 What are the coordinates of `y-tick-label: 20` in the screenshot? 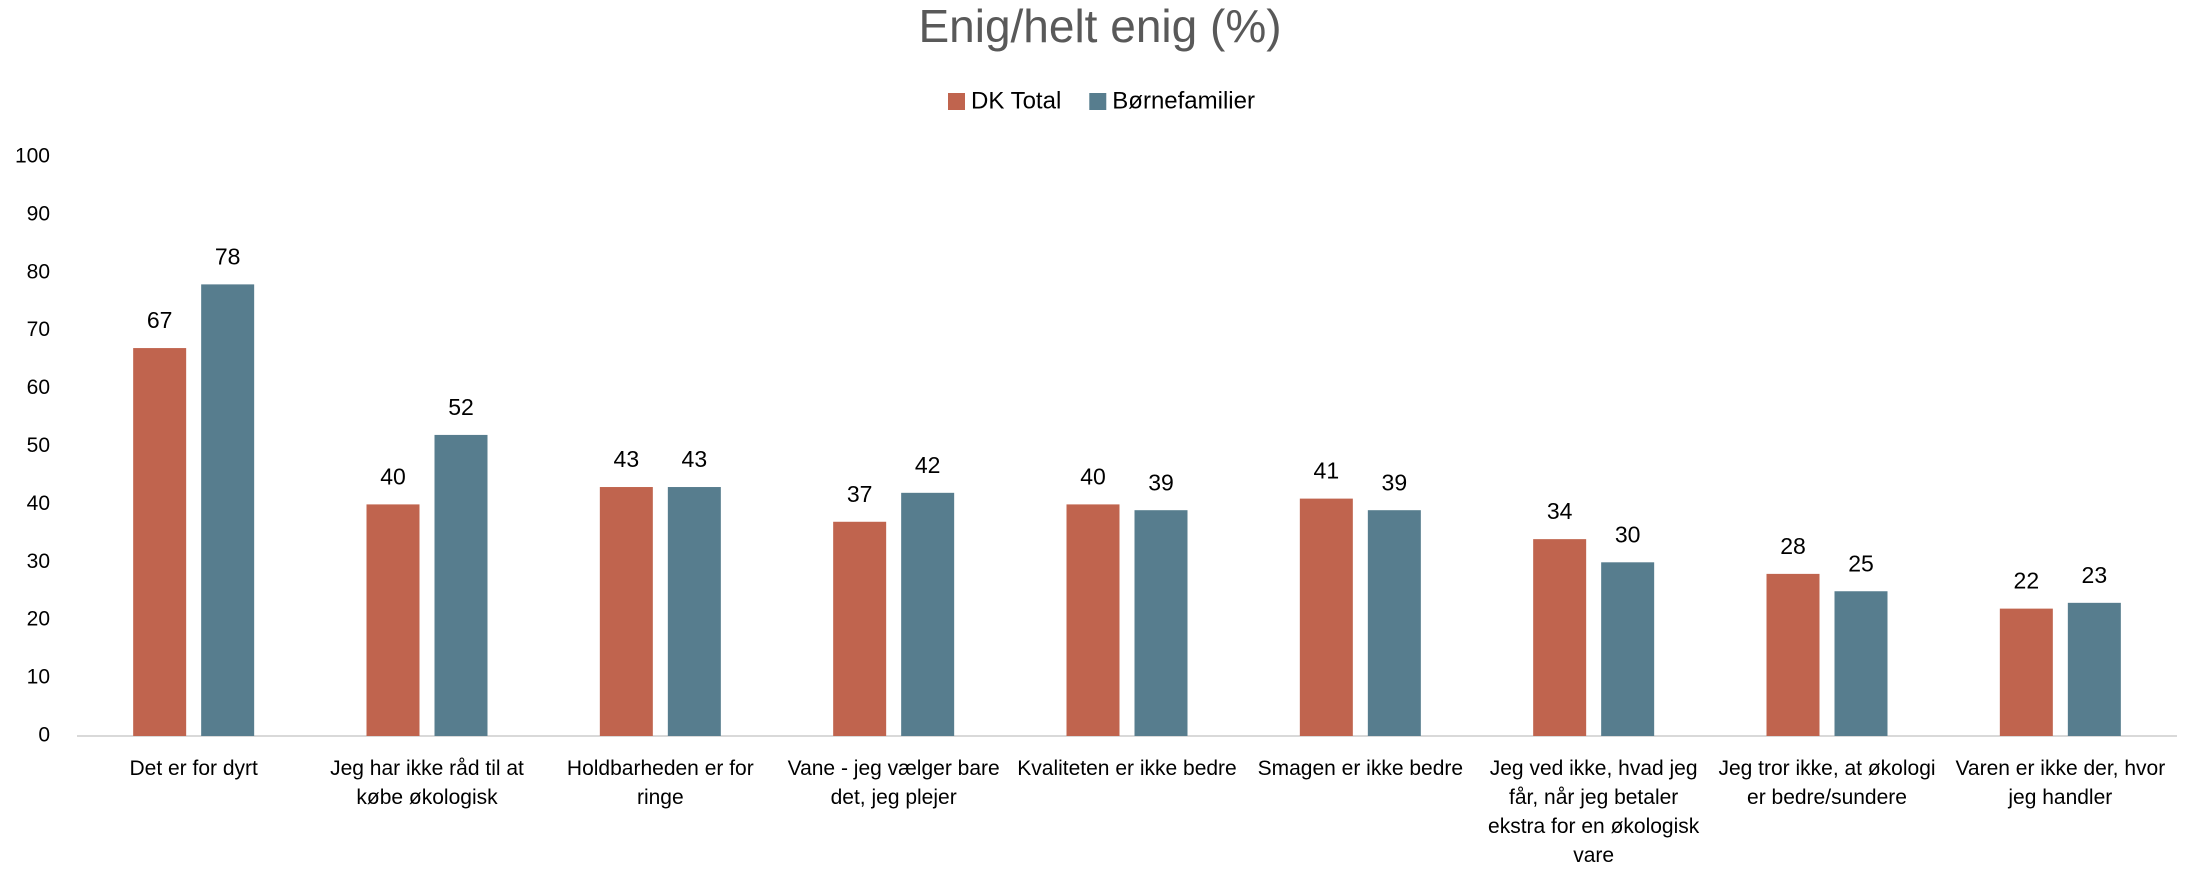 It's located at (38, 619).